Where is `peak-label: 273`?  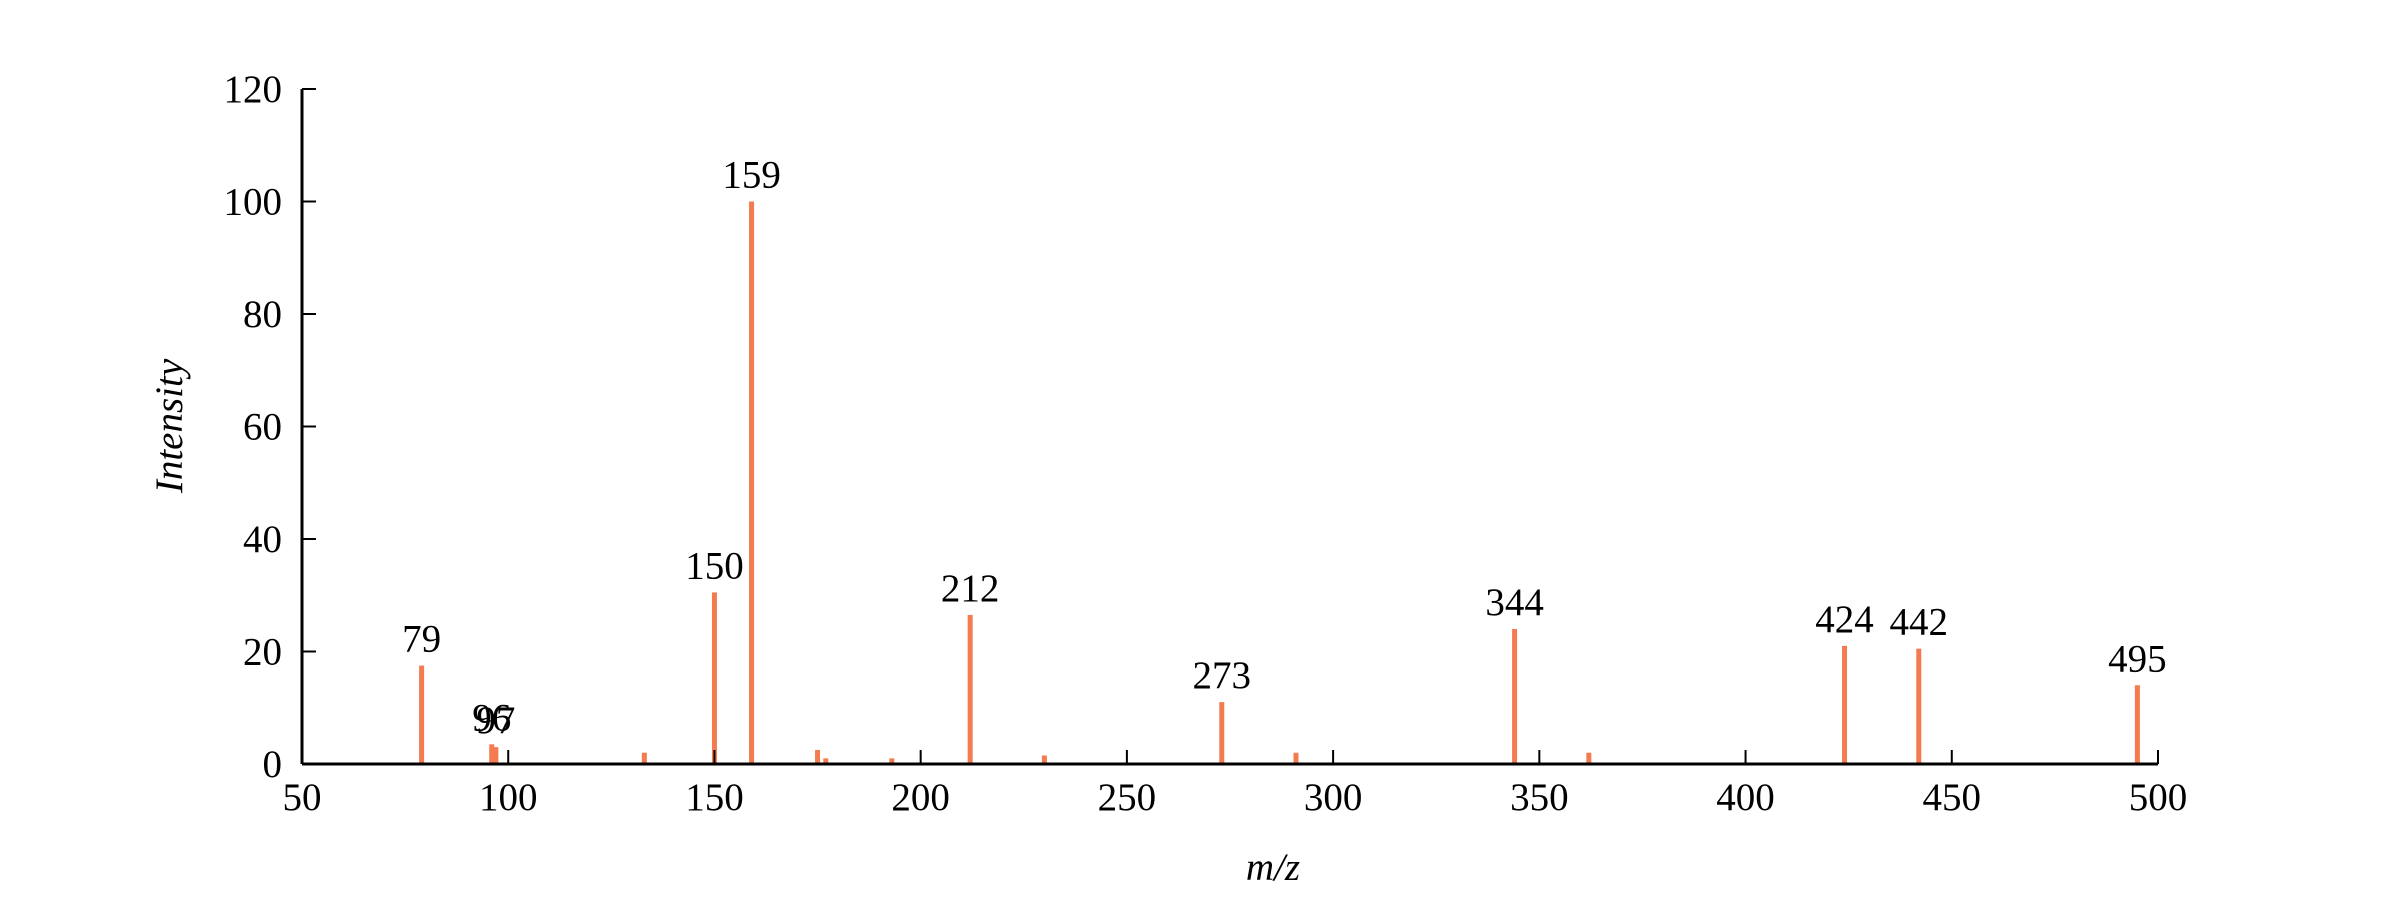 peak-label: 273 is located at coordinates (1222, 675).